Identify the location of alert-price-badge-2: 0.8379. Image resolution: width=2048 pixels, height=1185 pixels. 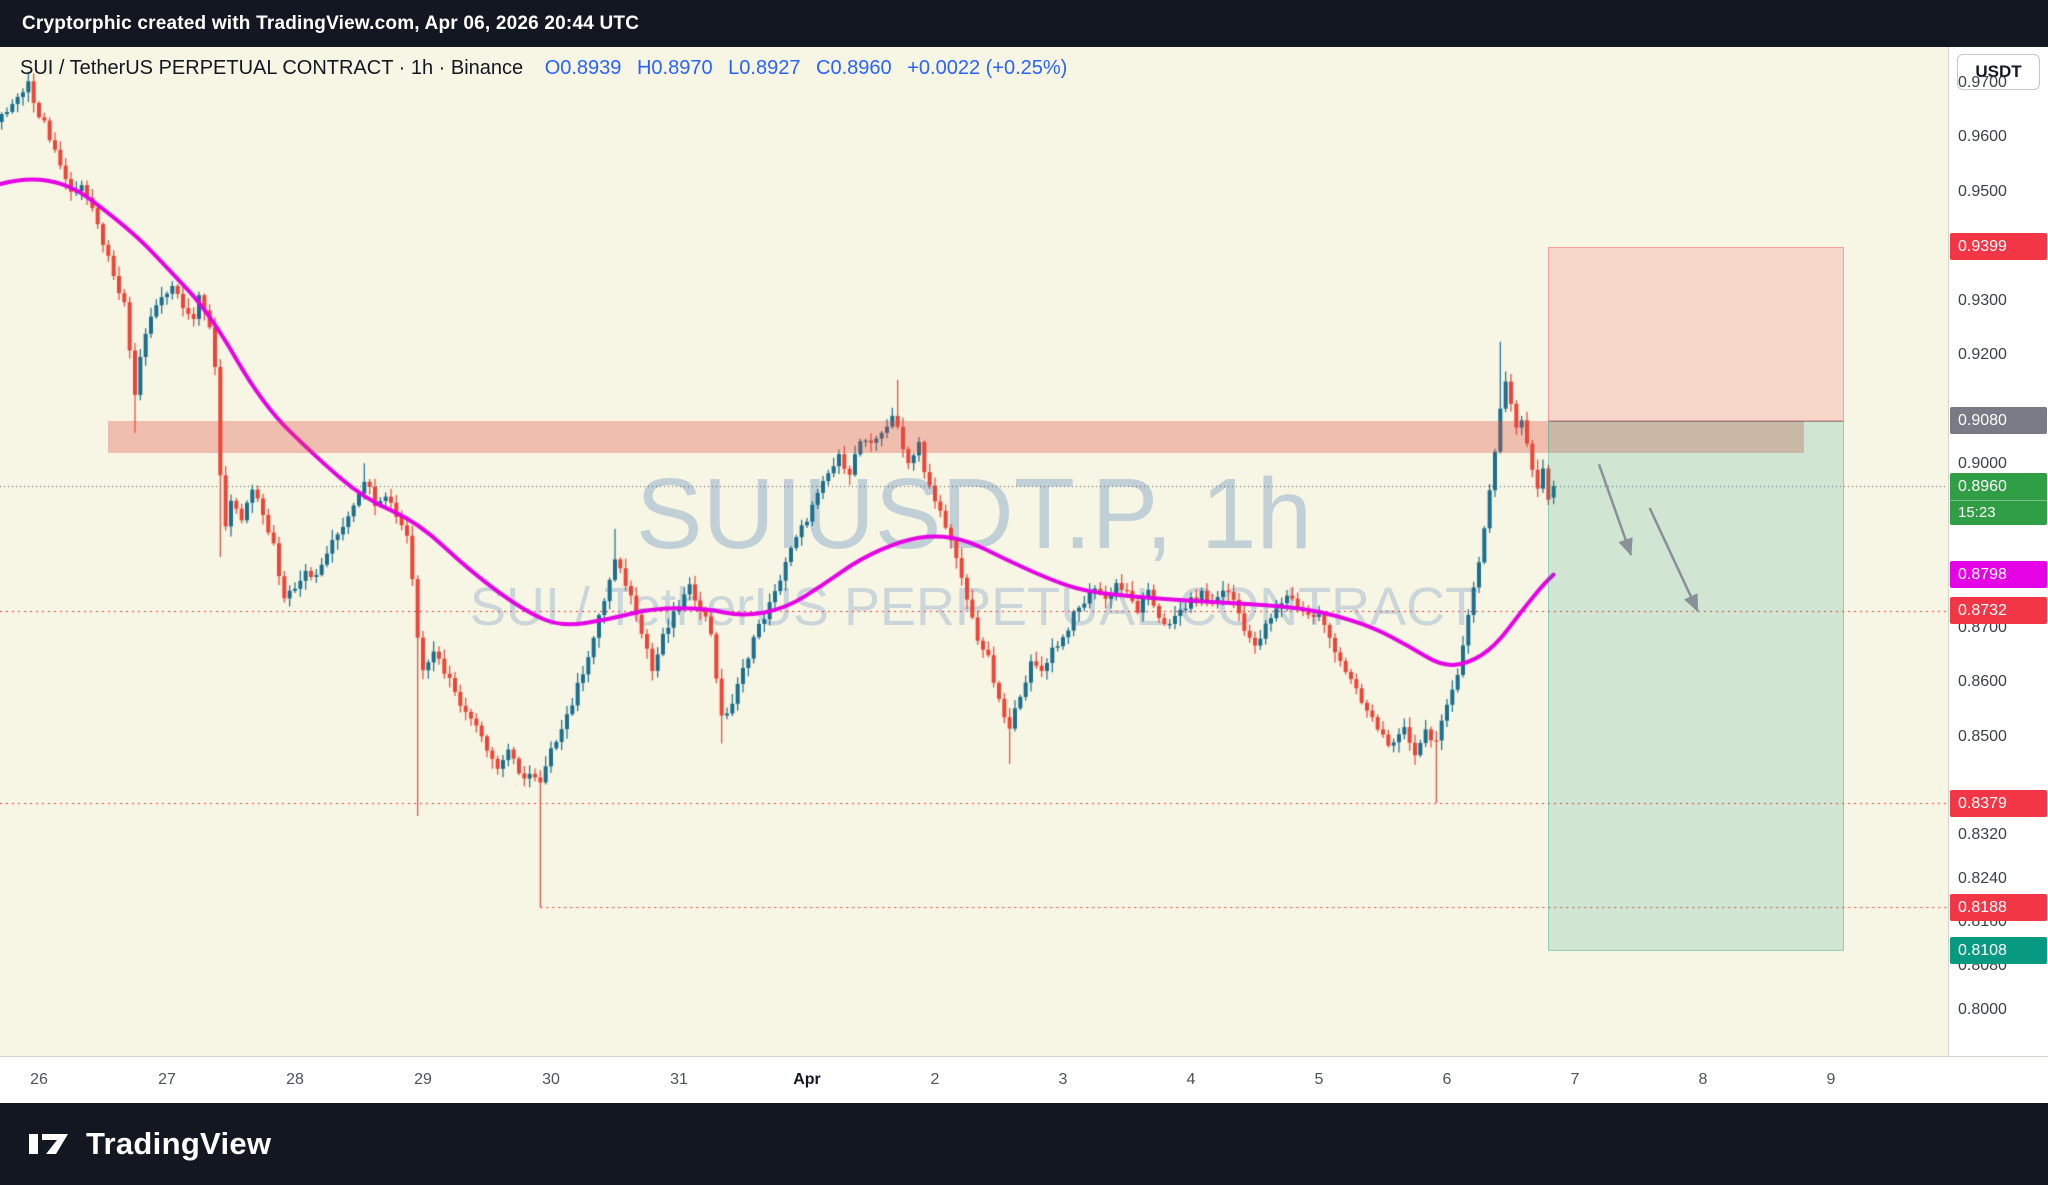
(1998, 803).